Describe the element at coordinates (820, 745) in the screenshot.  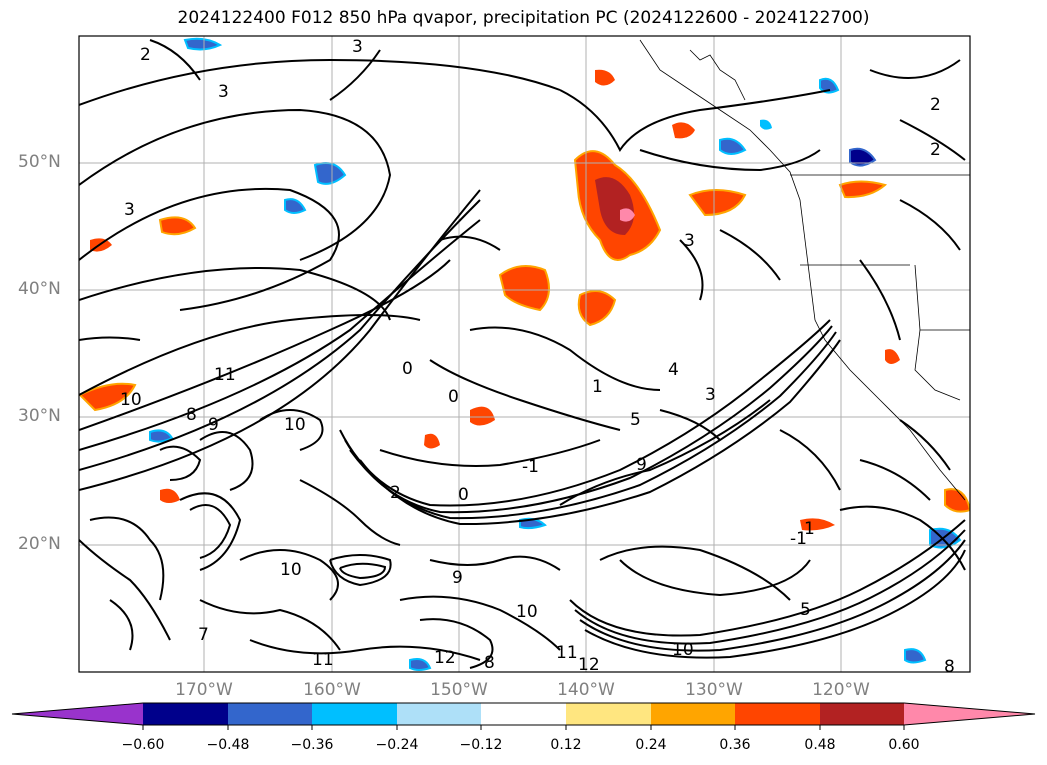
I see `colorbar-tick-label: 0.48` at that location.